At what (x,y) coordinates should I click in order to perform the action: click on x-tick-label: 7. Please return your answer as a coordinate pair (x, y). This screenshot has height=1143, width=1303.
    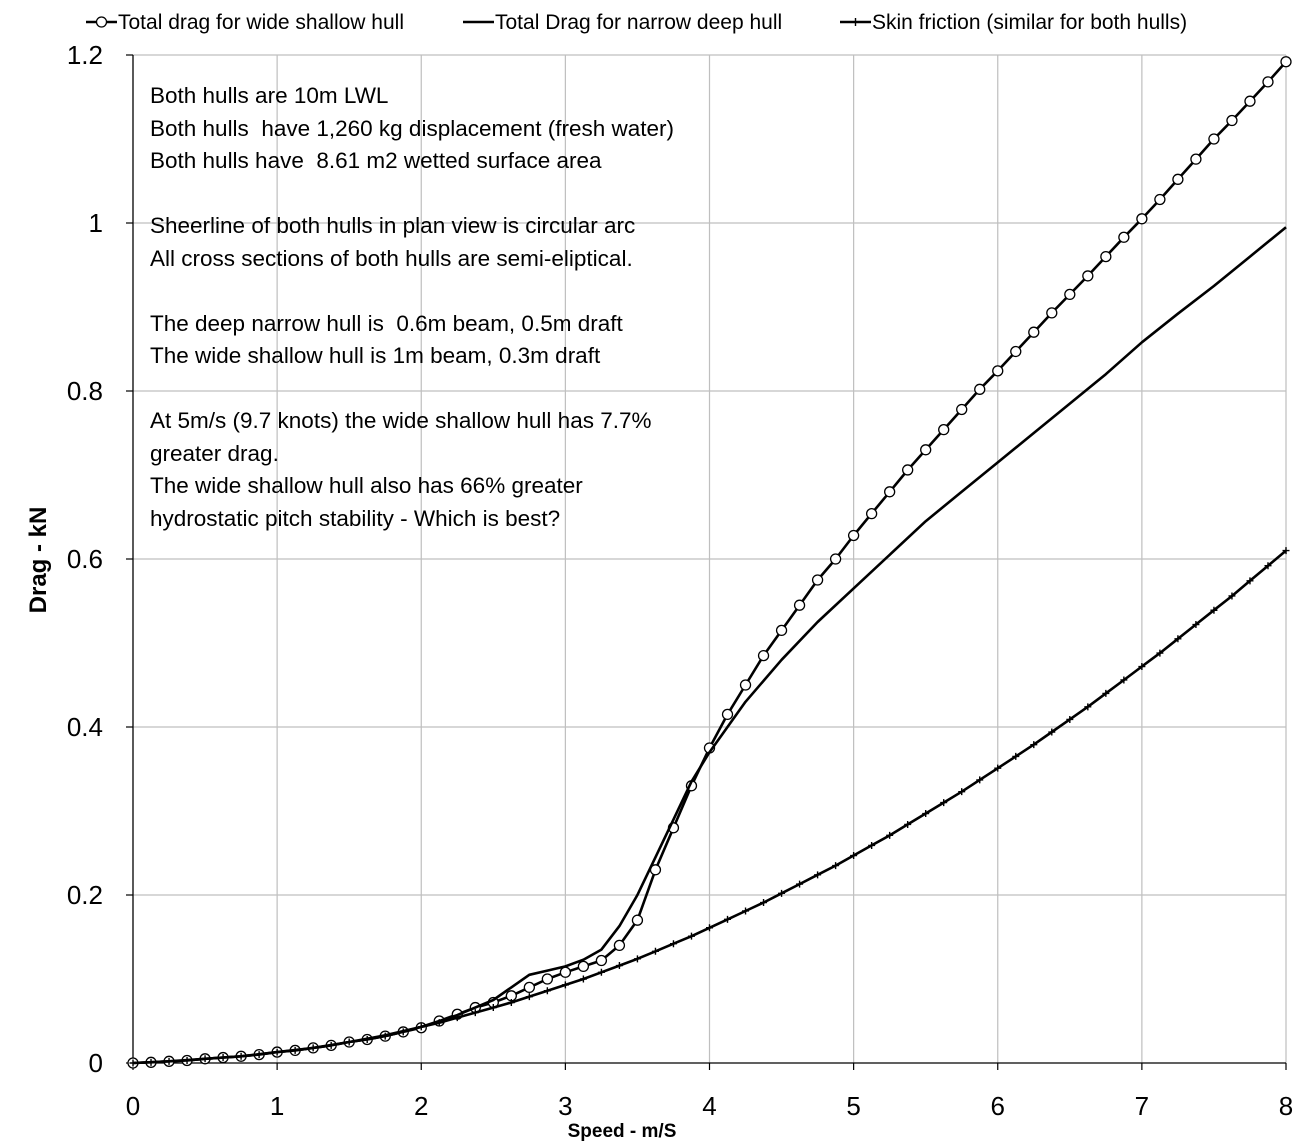
    Looking at the image, I should click on (1142, 1106).